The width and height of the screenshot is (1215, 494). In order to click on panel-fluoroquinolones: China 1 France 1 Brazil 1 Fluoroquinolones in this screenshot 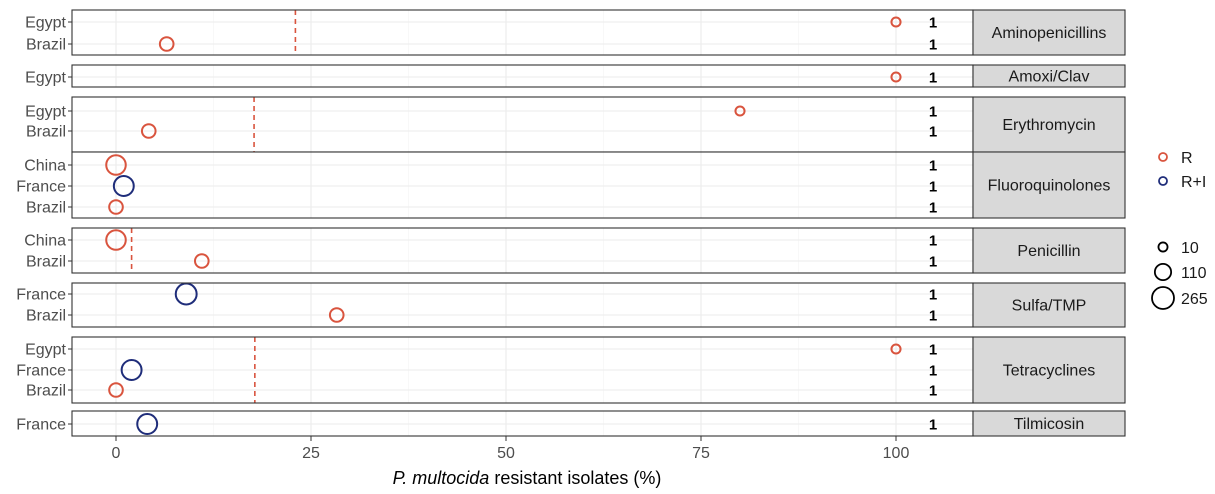, I will do `click(571, 185)`.